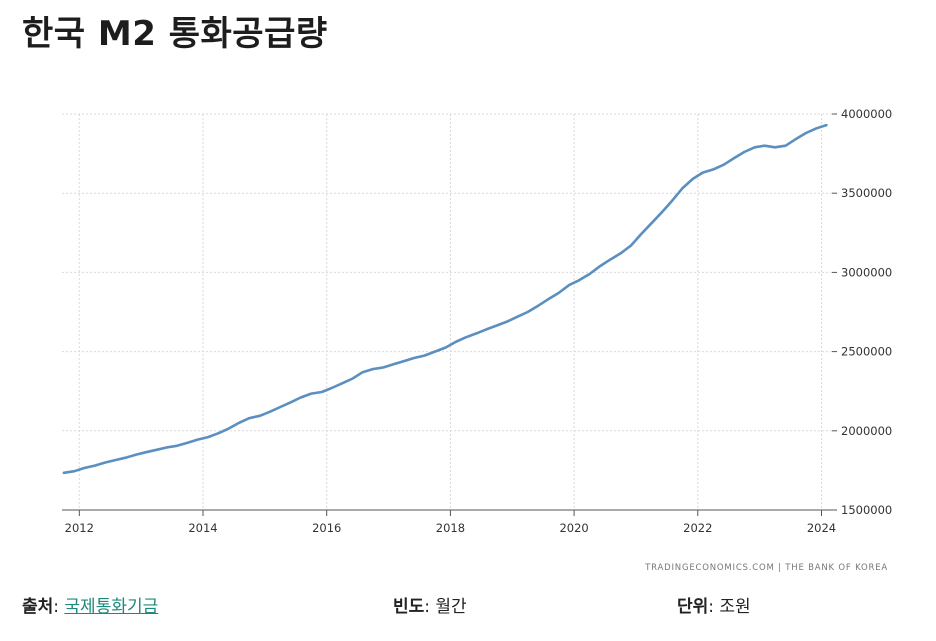 This screenshot has height=641, width=936. What do you see at coordinates (866, 510) in the screenshot?
I see `y-tick-label: 1500000` at bounding box center [866, 510].